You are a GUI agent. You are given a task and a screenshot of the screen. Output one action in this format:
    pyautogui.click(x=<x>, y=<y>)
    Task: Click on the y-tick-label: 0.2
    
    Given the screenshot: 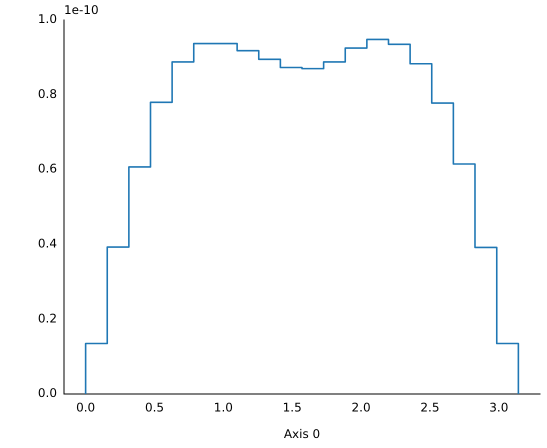 What is the action you would take?
    pyautogui.click(x=47, y=318)
    